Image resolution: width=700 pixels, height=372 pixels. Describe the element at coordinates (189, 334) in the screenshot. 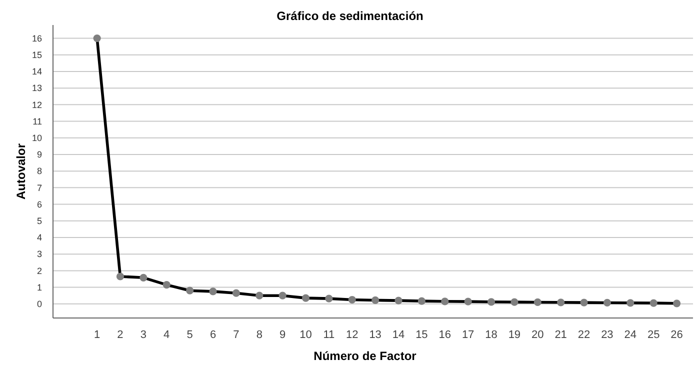

I see `x-tick-label: 5` at that location.